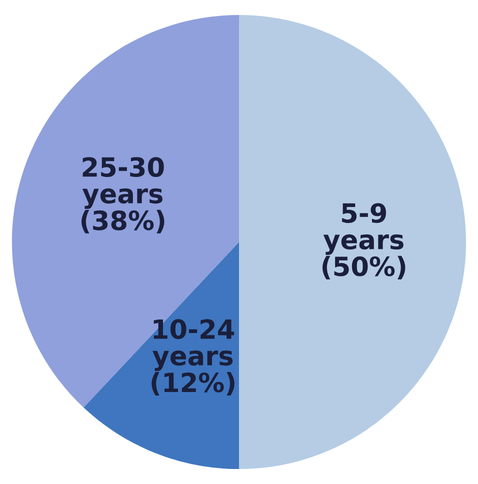 The width and height of the screenshot is (478, 484). Describe the element at coordinates (123, 183) in the screenshot. I see `slice-label: 25-30 years` at that location.